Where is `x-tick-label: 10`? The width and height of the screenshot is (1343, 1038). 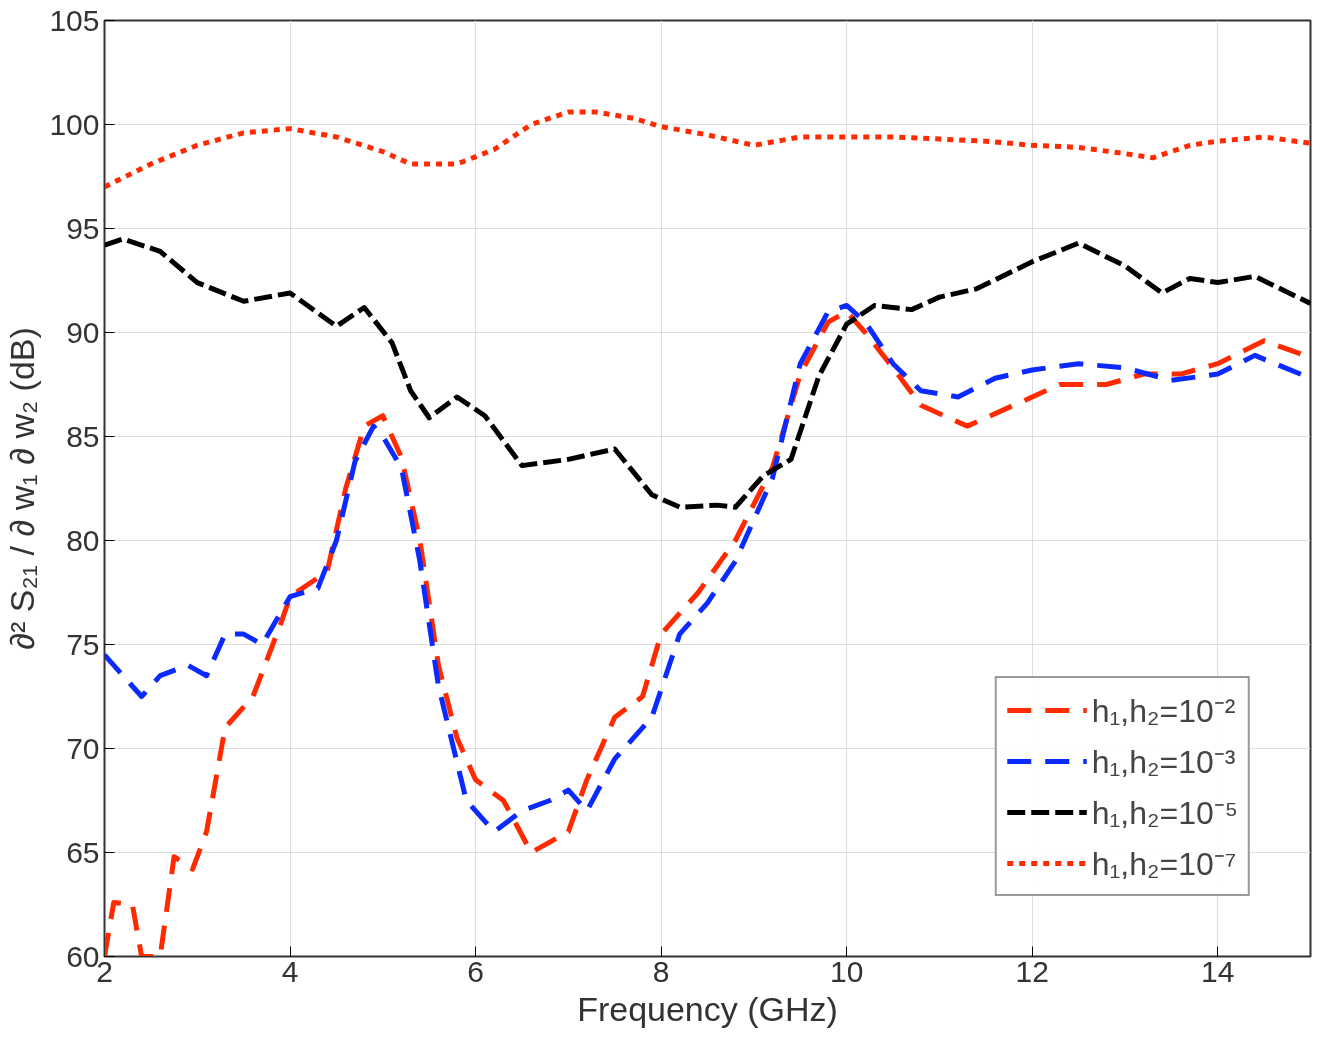
x-tick-label: 10 is located at coordinates (846, 971).